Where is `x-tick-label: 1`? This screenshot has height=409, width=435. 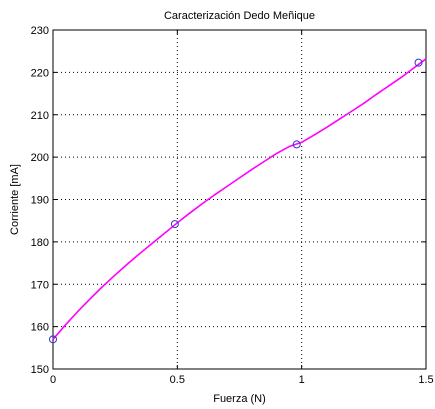 x-tick-label: 1 is located at coordinates (302, 380).